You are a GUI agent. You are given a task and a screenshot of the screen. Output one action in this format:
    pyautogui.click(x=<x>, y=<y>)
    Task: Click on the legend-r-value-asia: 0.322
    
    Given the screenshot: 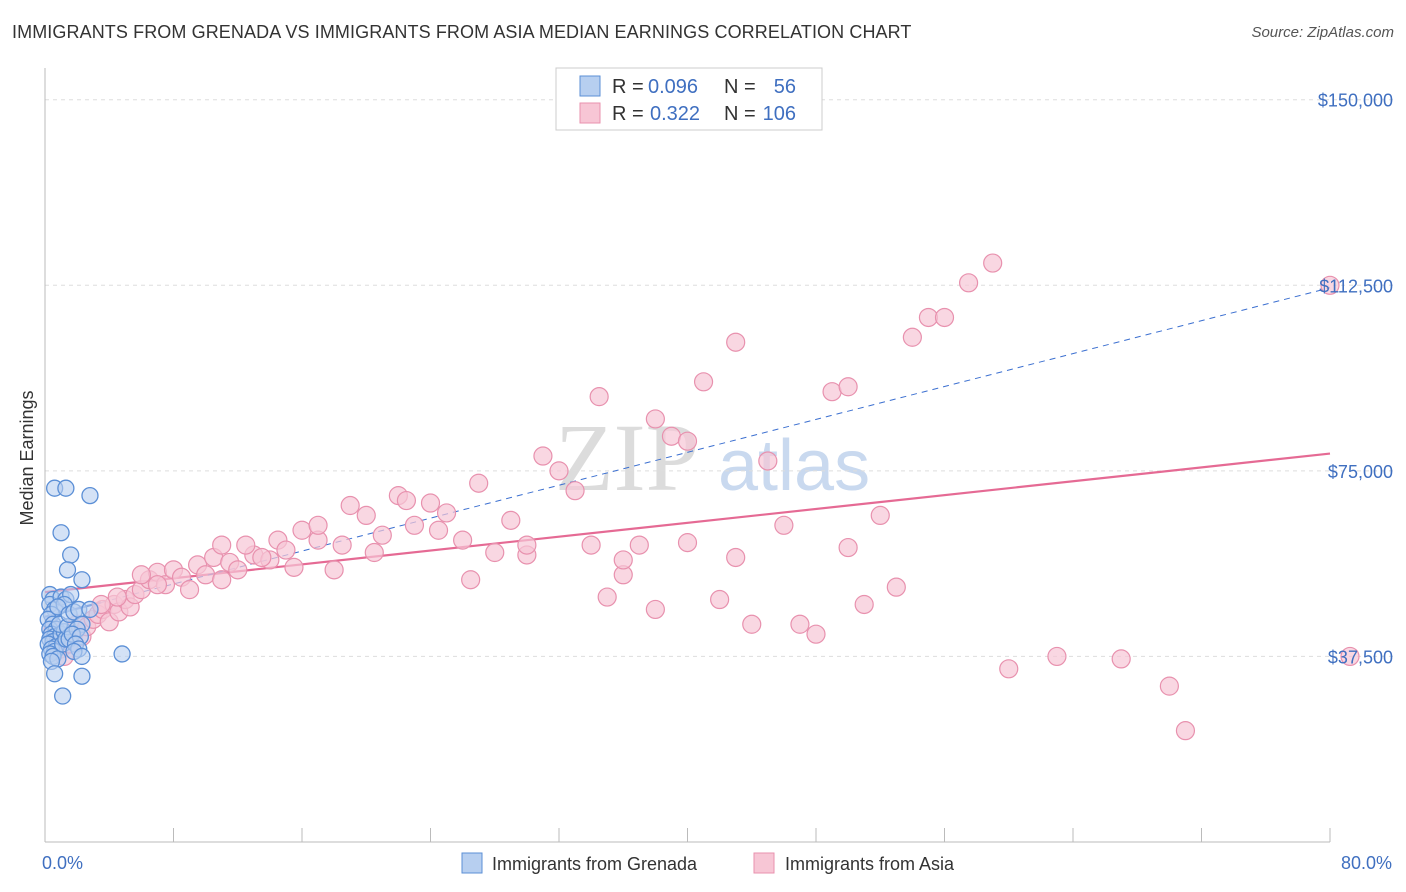 What is the action you would take?
    pyautogui.click(x=675, y=114)
    